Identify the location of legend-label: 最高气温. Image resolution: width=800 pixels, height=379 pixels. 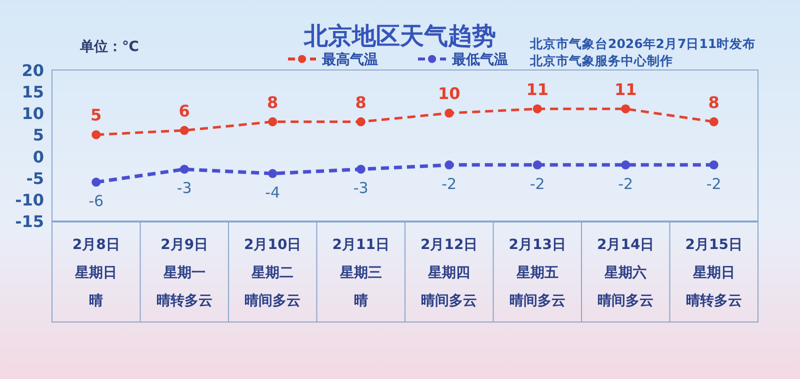
(349, 59).